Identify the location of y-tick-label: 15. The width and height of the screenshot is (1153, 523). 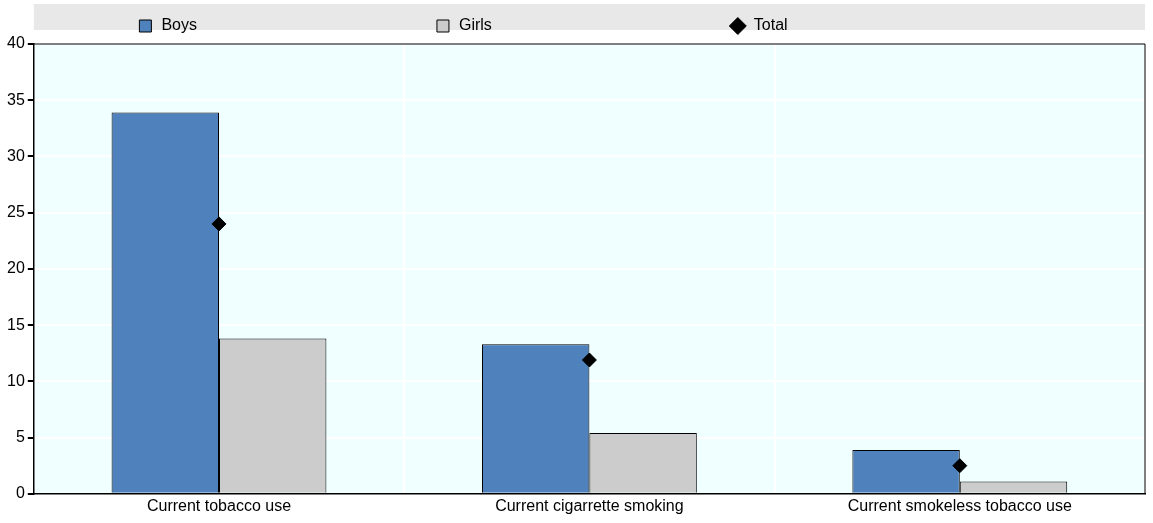
(16, 324).